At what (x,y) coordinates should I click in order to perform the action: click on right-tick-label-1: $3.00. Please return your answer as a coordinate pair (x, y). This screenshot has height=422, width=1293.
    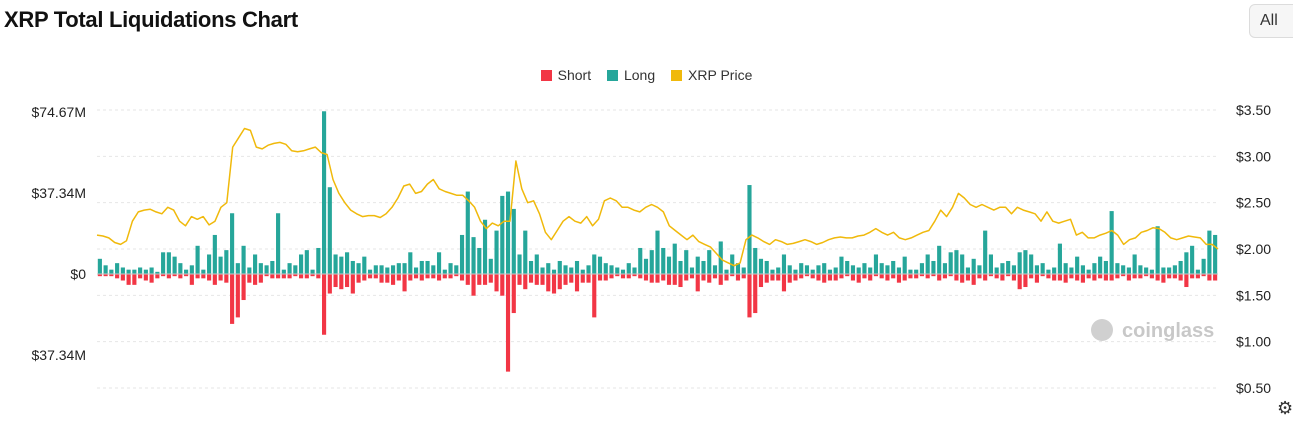
    Looking at the image, I should click on (1253, 156).